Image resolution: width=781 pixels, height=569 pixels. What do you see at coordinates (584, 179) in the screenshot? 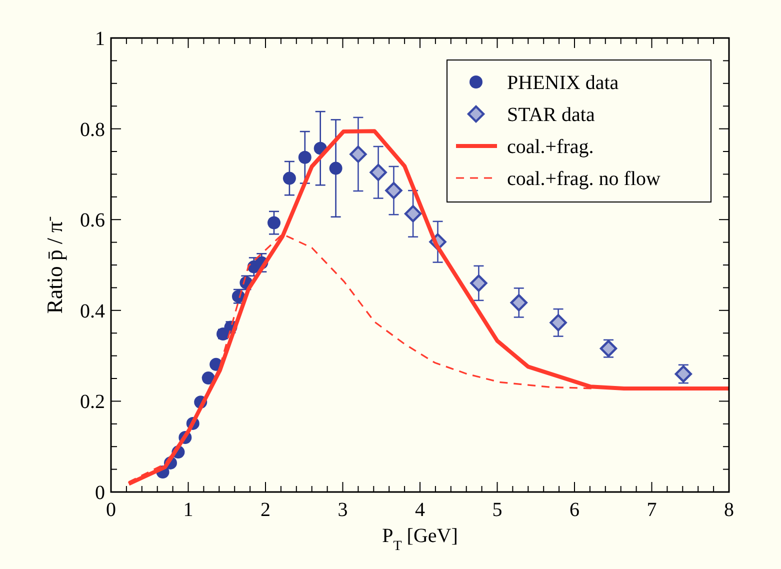
I see `legend-label: coal.+frag. no flow` at bounding box center [584, 179].